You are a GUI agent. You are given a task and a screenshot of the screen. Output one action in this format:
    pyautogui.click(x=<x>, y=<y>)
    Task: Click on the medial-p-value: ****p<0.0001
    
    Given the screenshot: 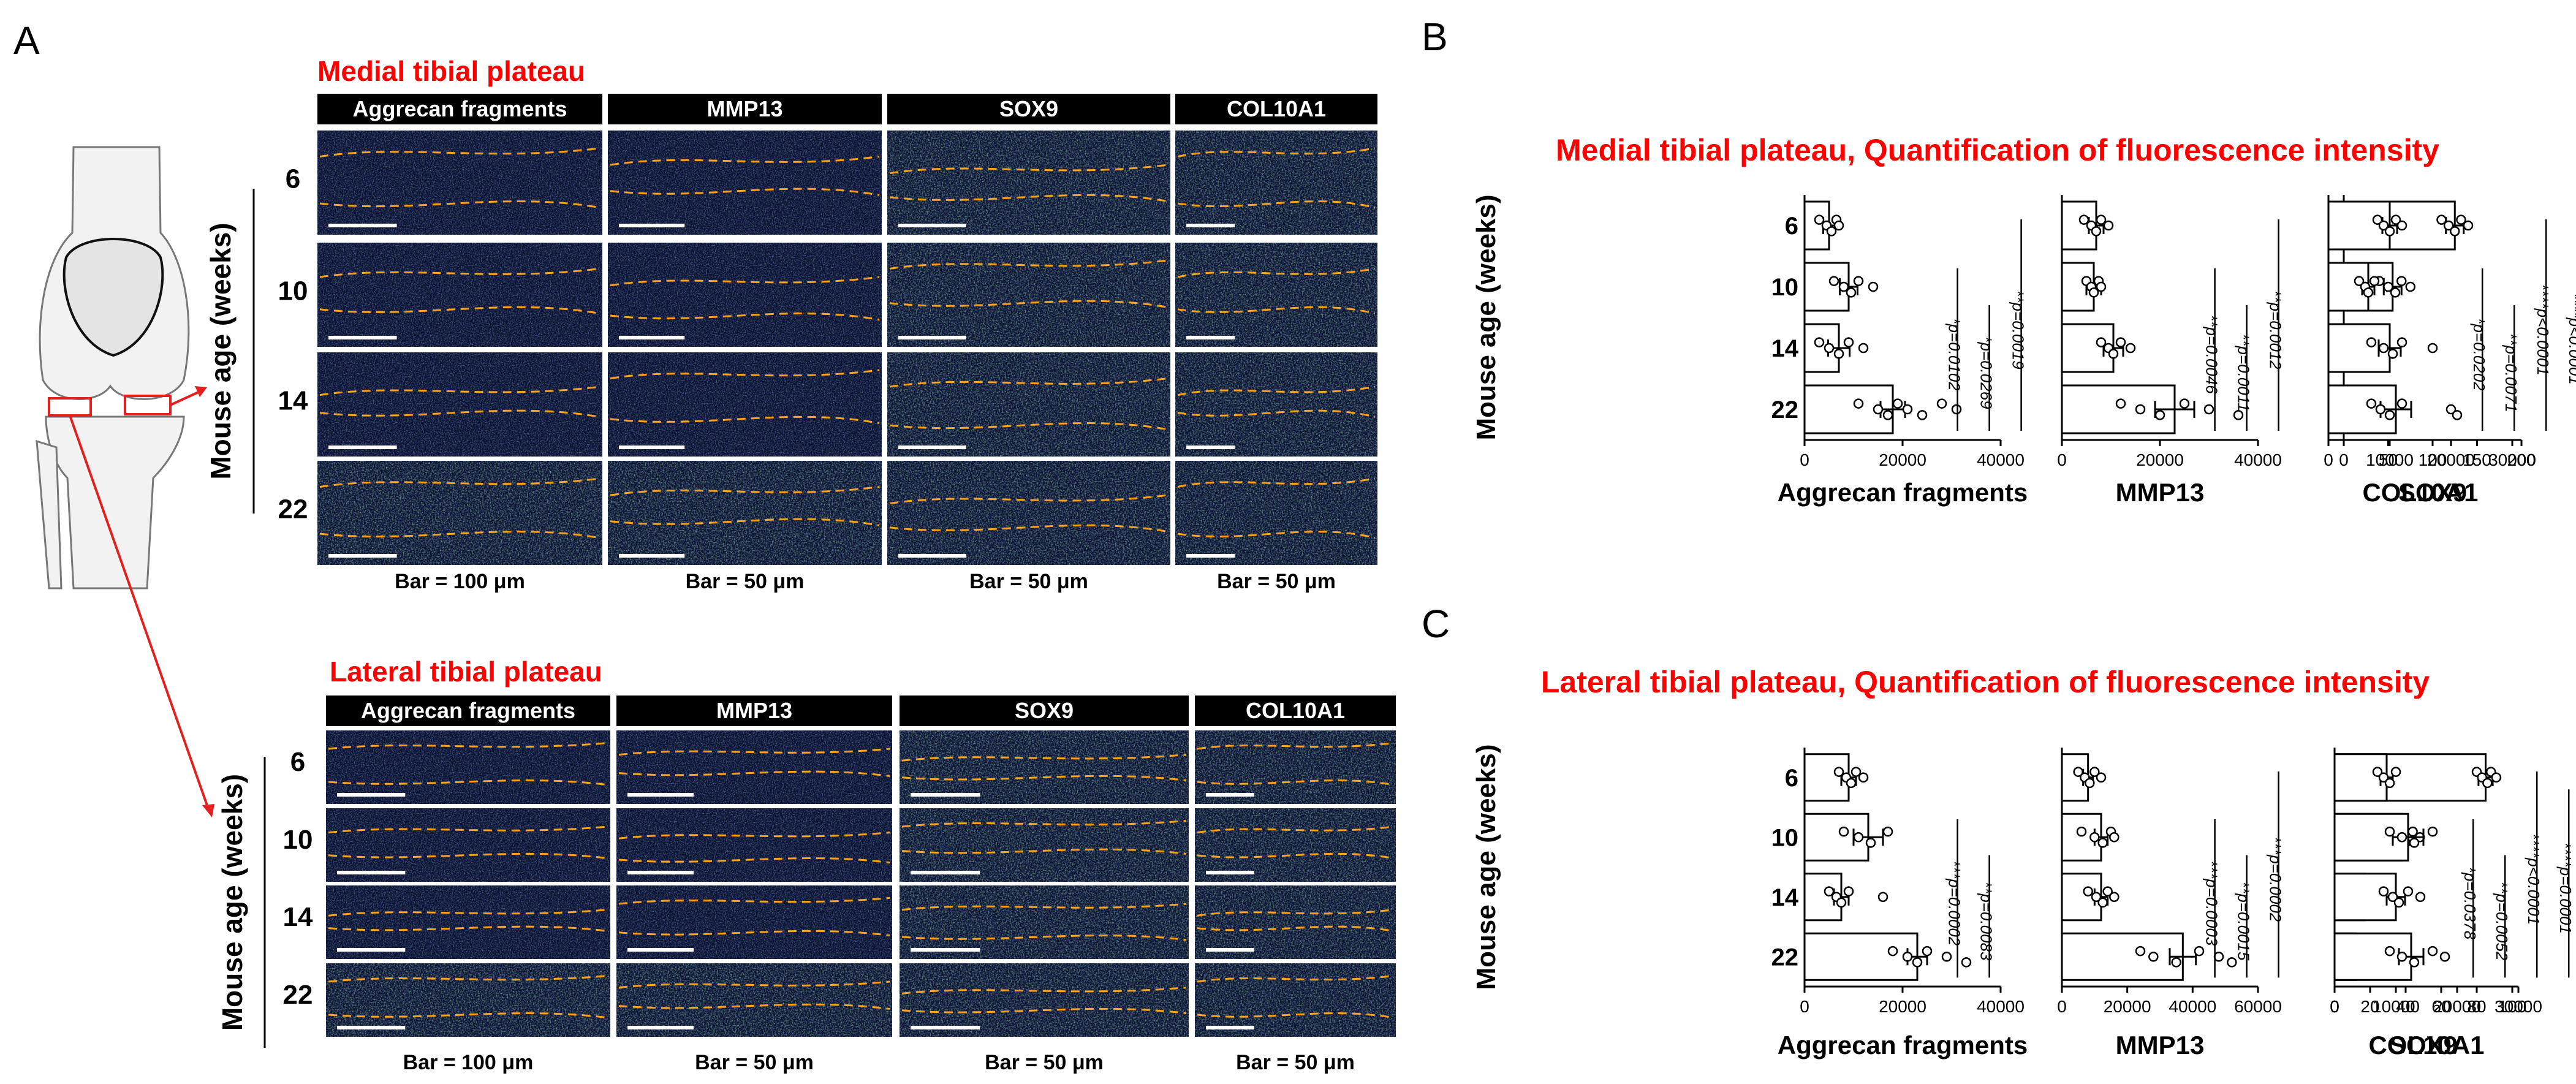 What is the action you would take?
    pyautogui.click(x=2543, y=330)
    